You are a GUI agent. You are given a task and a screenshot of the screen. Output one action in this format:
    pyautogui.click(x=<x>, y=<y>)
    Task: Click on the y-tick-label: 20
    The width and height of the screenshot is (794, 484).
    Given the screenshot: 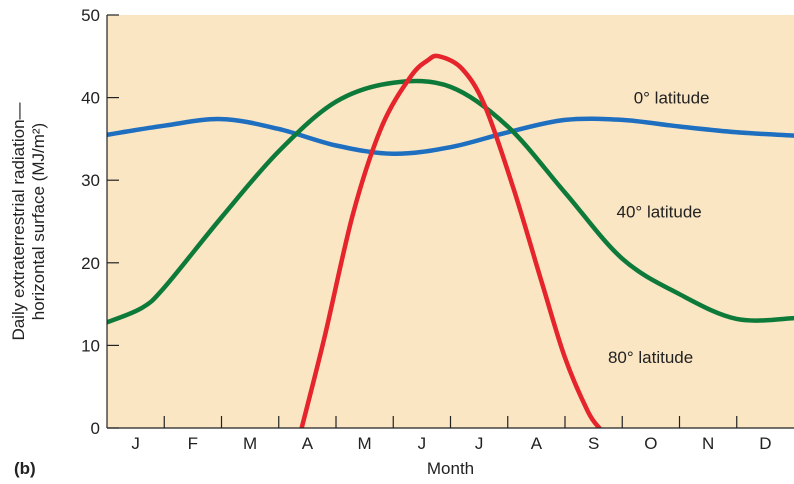 What is the action you would take?
    pyautogui.click(x=90, y=263)
    